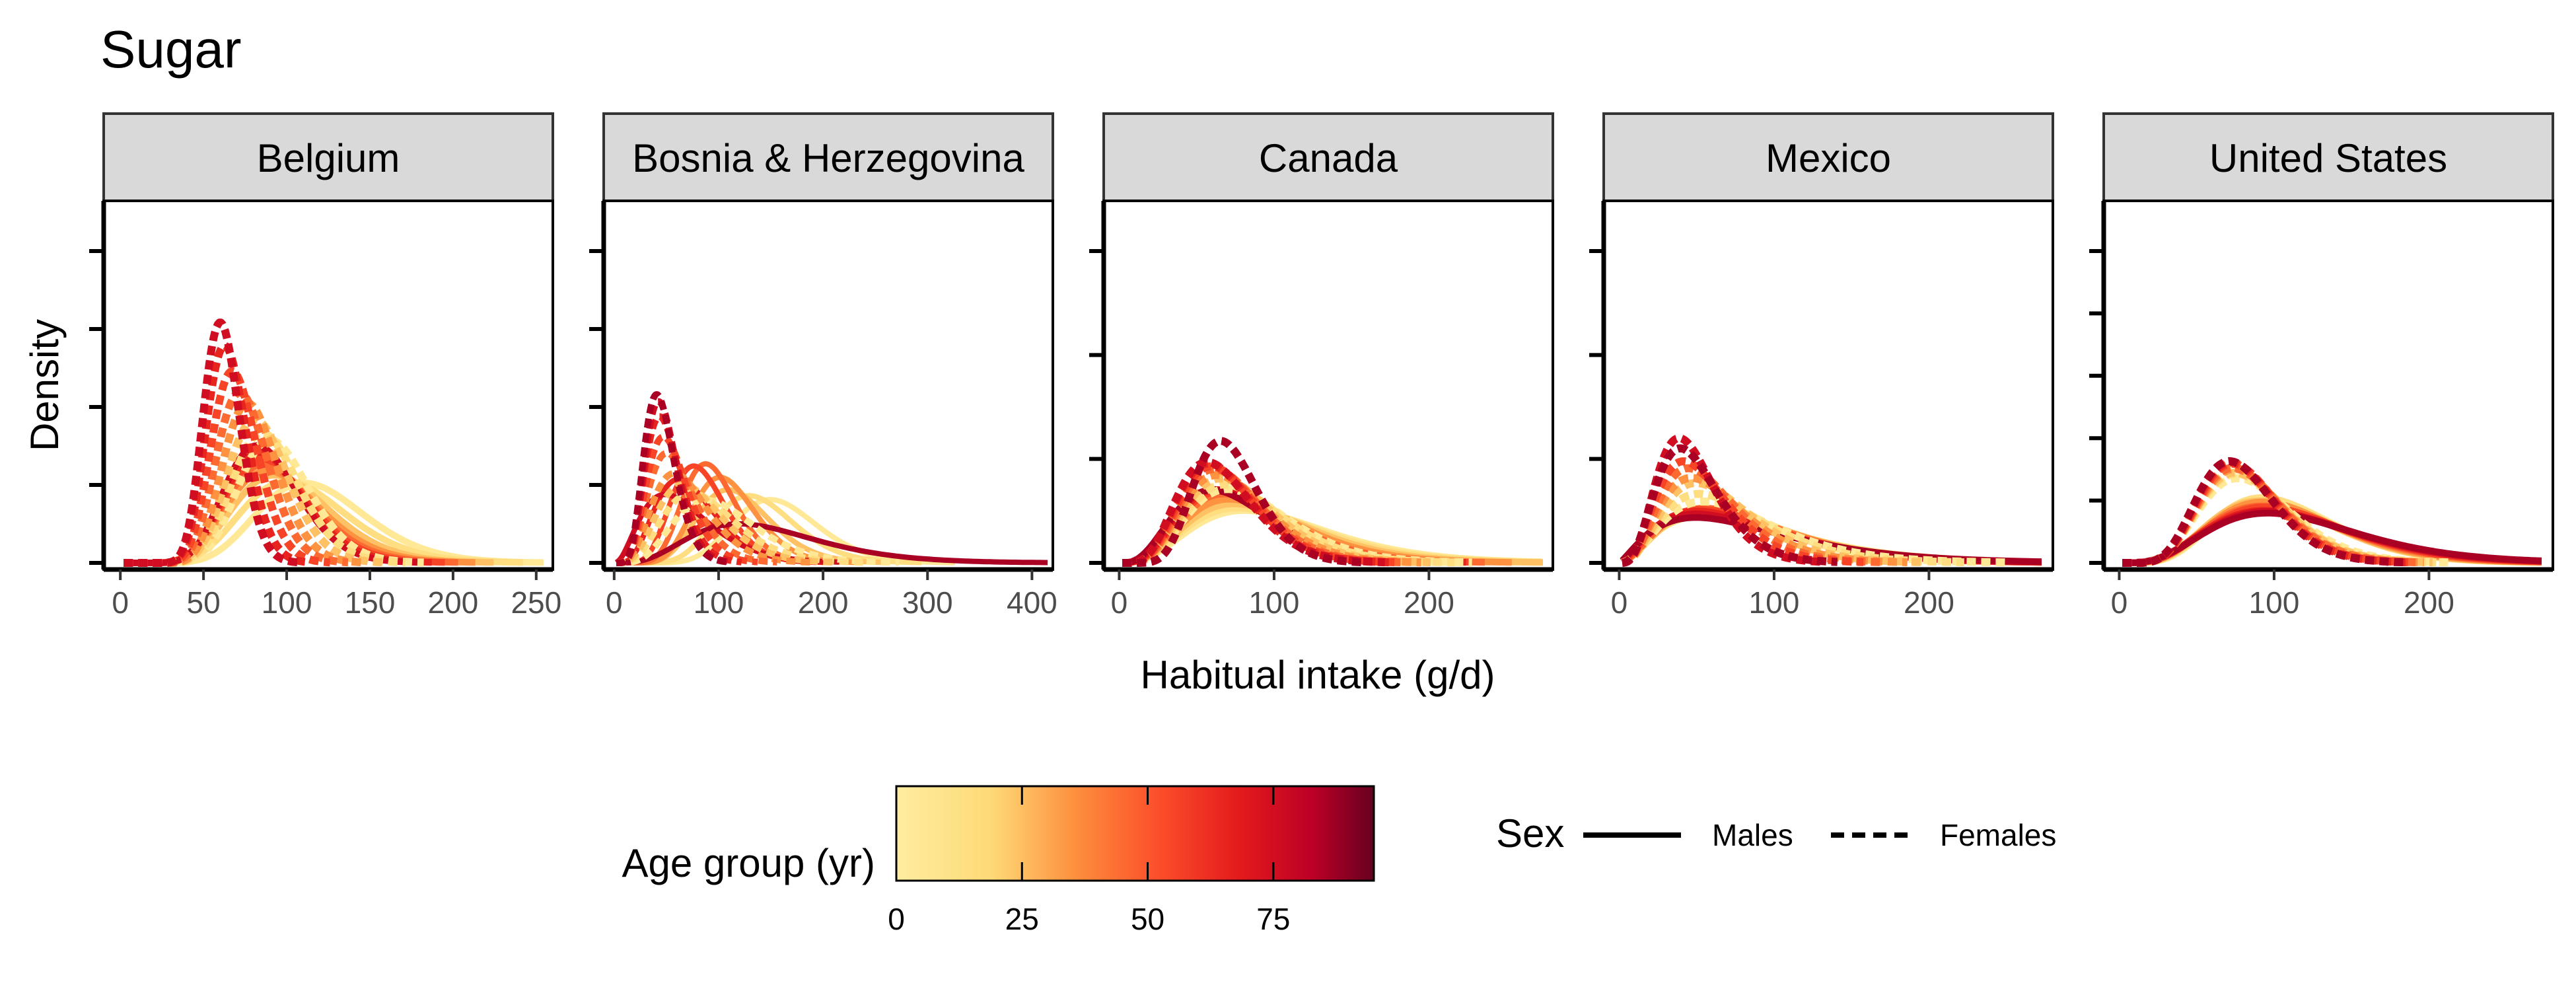 This screenshot has height=991, width=2576. What do you see at coordinates (1273, 919) in the screenshot?
I see `colorbar-tick-label: 75` at bounding box center [1273, 919].